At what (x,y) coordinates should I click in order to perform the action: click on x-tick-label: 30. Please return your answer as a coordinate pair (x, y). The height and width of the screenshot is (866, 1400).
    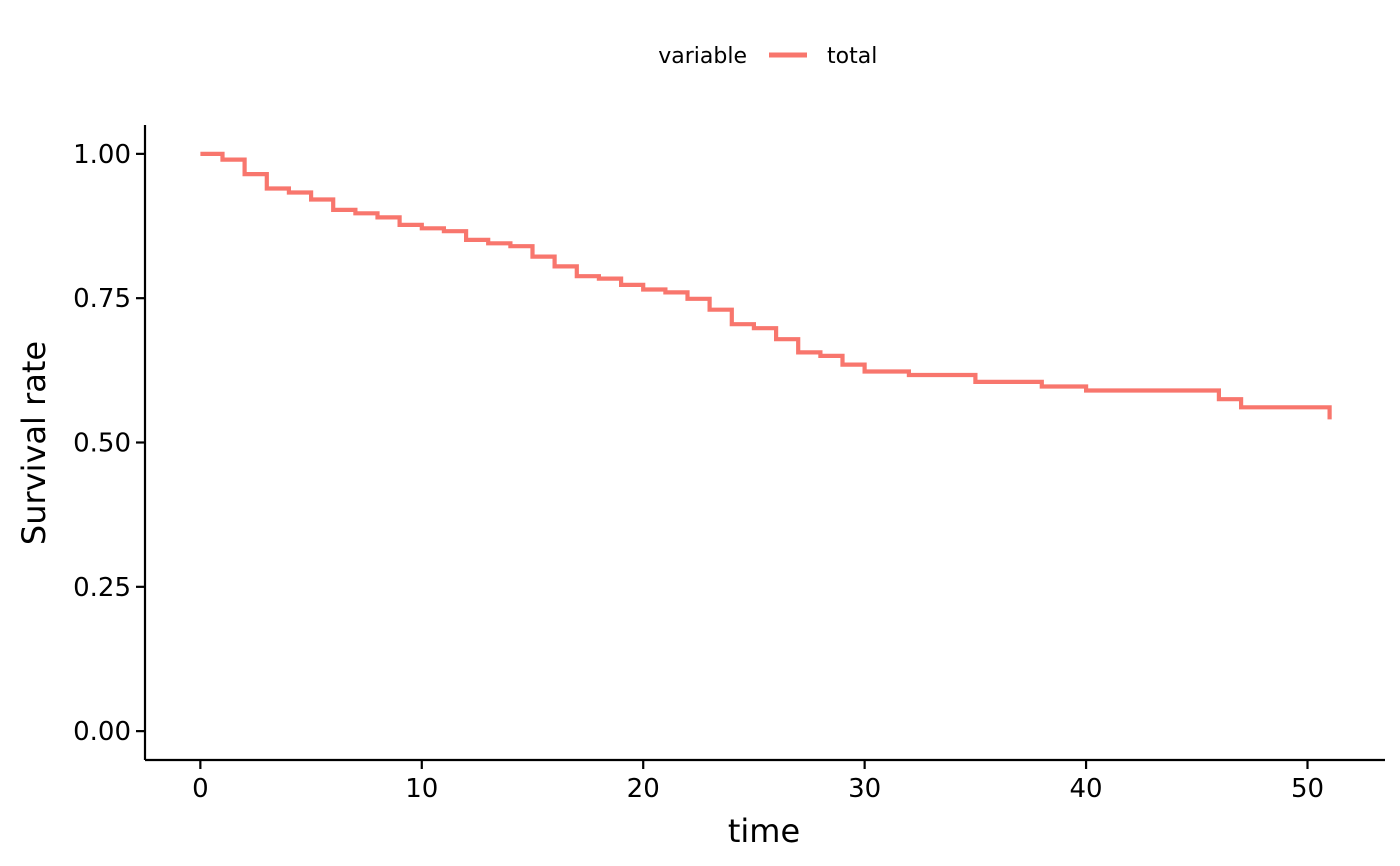
    Looking at the image, I should click on (864, 789).